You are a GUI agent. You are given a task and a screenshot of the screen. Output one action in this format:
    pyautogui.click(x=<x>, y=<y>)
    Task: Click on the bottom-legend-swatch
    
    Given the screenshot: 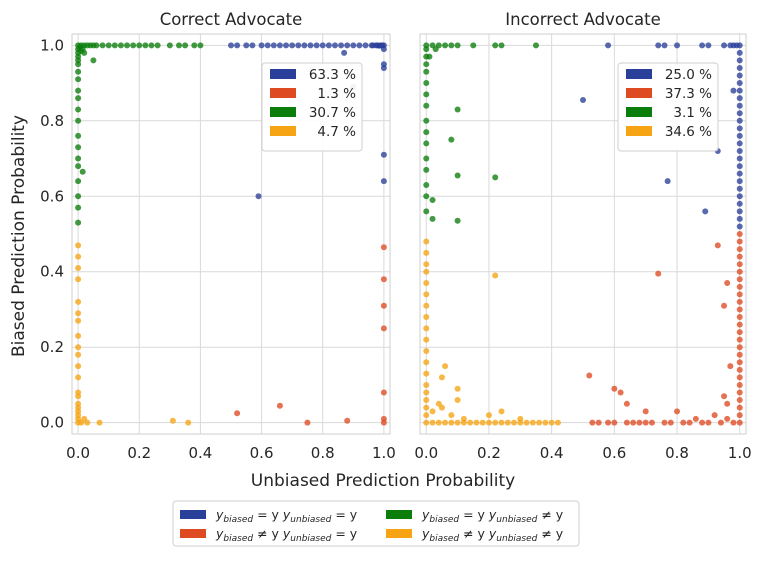 What is the action you would take?
    pyautogui.click(x=193, y=514)
    